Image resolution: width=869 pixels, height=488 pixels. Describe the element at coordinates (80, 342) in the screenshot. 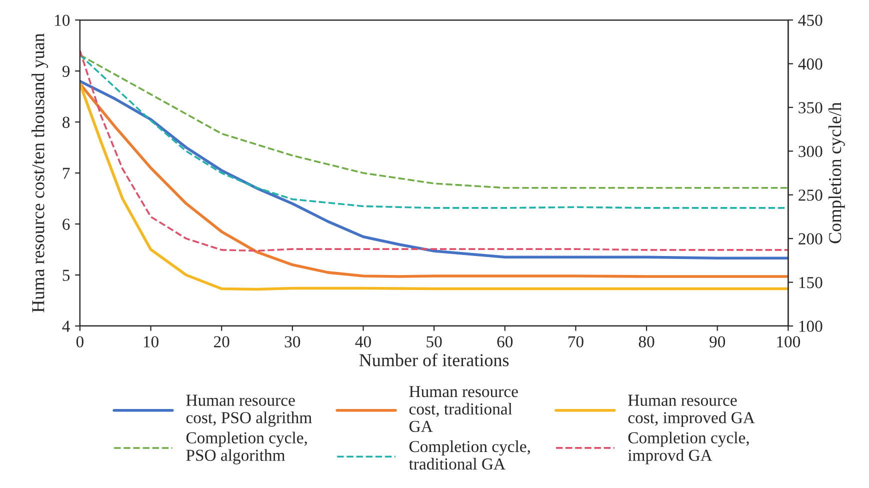

I see `x-tick-label: 0` at that location.